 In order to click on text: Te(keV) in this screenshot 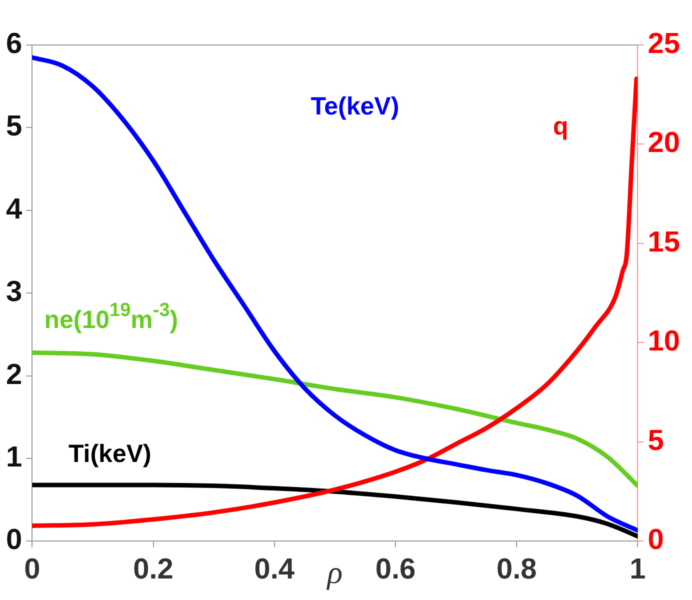, I will do `click(355, 106)`.